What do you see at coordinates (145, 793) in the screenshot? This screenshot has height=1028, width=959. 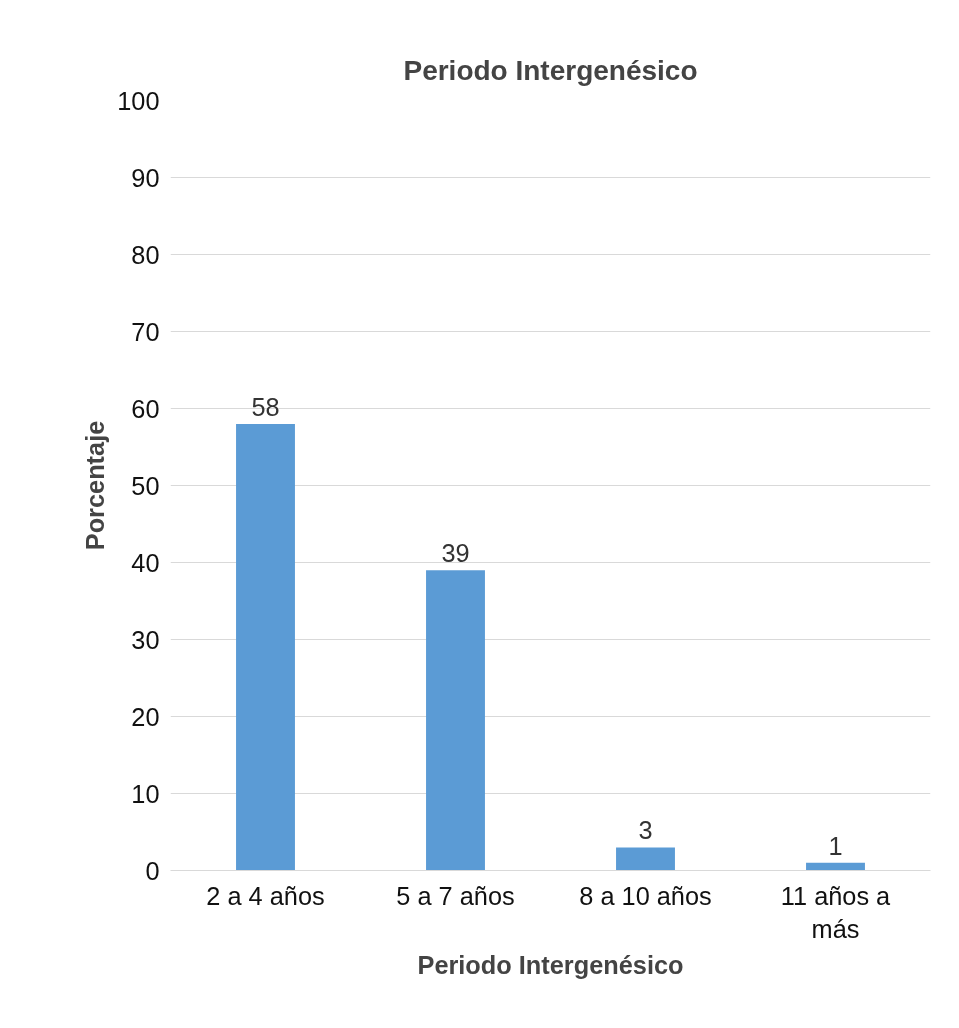 I see `y-tick-label: 10` at bounding box center [145, 793].